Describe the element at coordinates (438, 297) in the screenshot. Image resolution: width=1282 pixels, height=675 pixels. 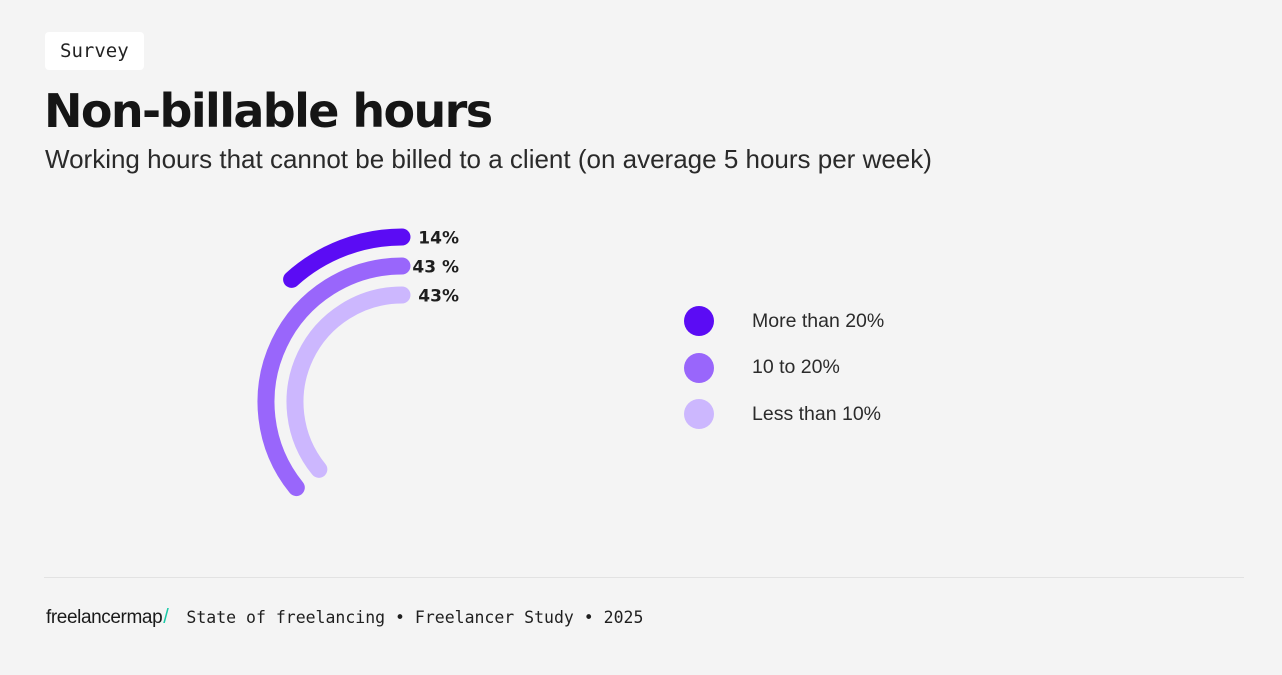
I see `value-label-3: 43%` at that location.